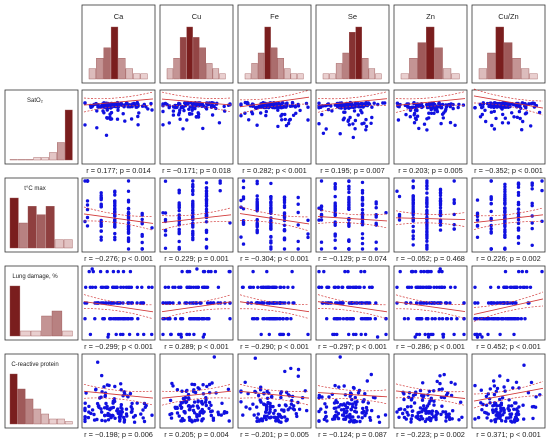  I want to click on scatter-cell-1-2: r = −0.304; p < 0.001, so click(274, 220).